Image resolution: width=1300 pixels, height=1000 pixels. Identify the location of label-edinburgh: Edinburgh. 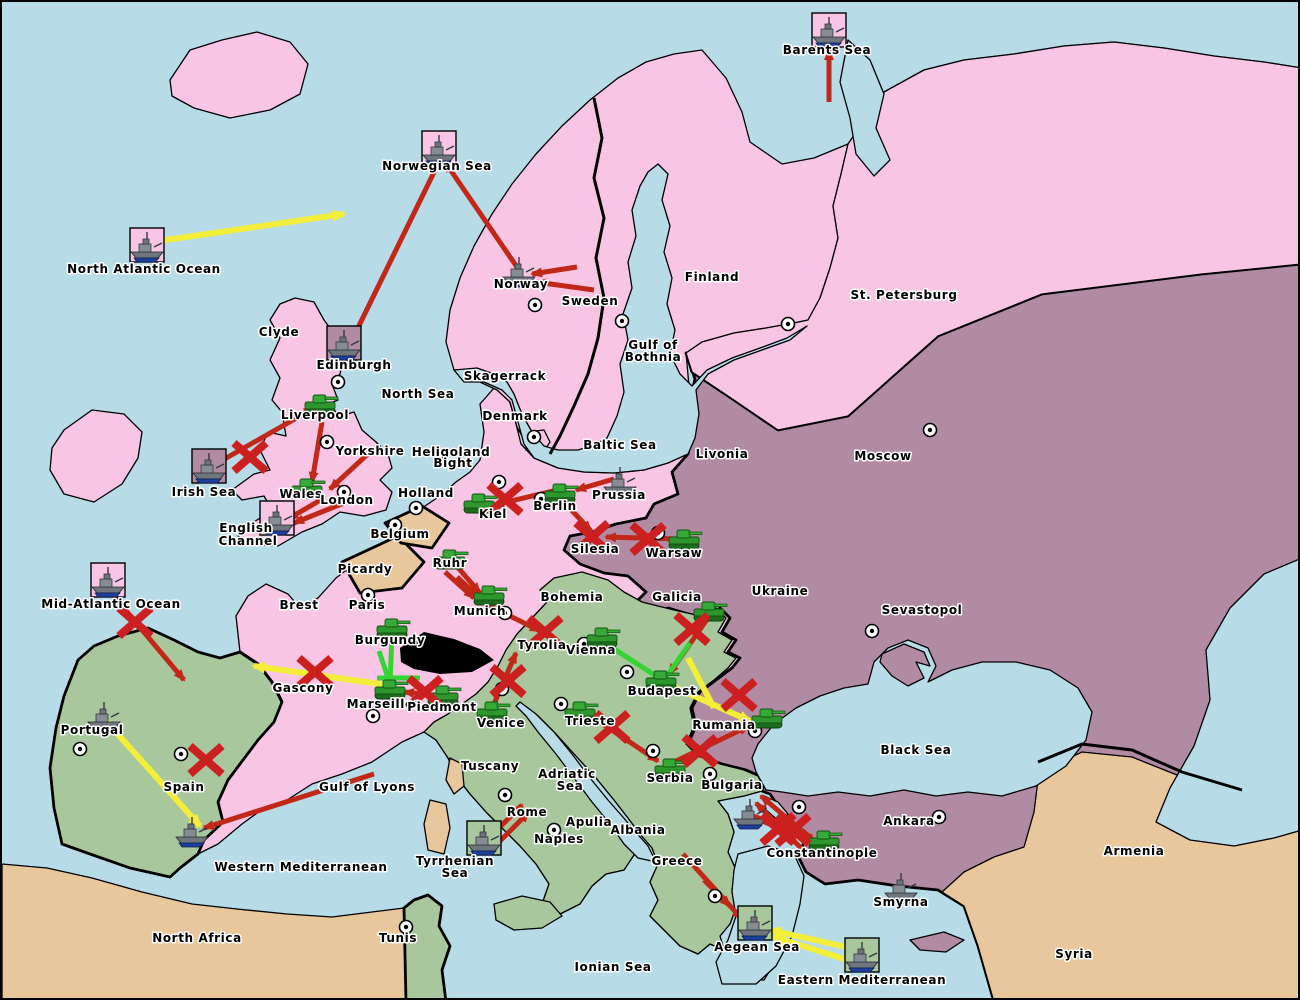
(353, 365).